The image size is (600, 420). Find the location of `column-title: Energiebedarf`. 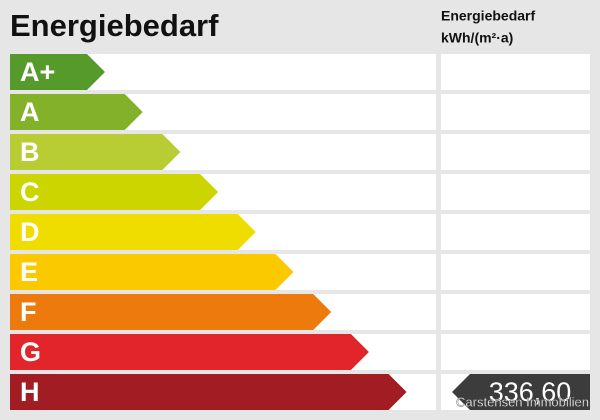

column-title: Energiebedarf is located at coordinates (488, 16).